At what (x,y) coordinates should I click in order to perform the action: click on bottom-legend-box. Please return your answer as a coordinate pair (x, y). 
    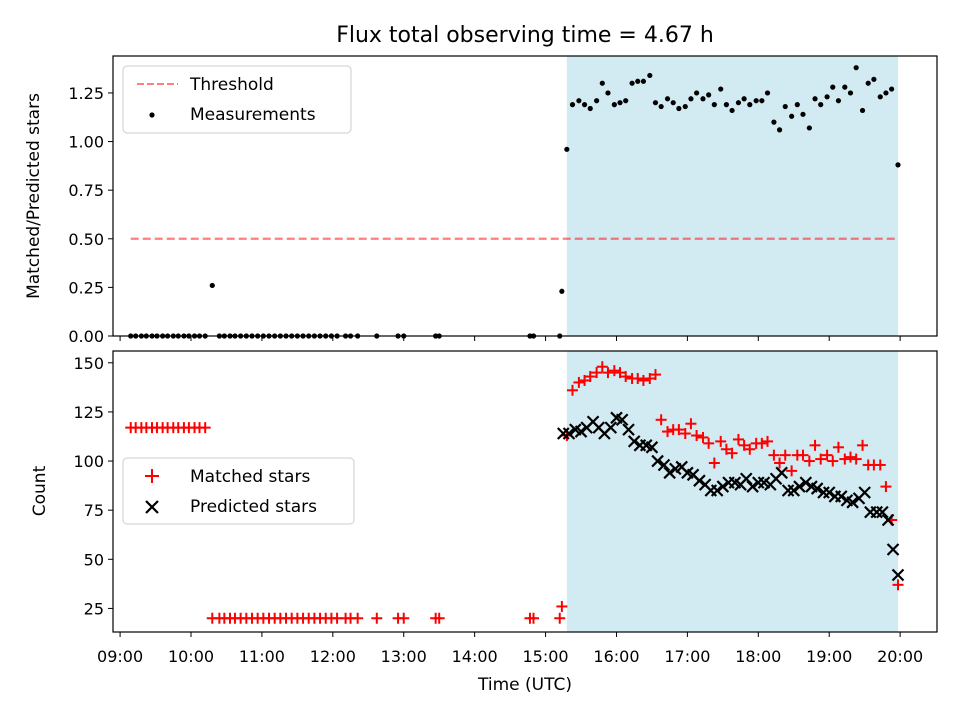
    Looking at the image, I should click on (238, 491).